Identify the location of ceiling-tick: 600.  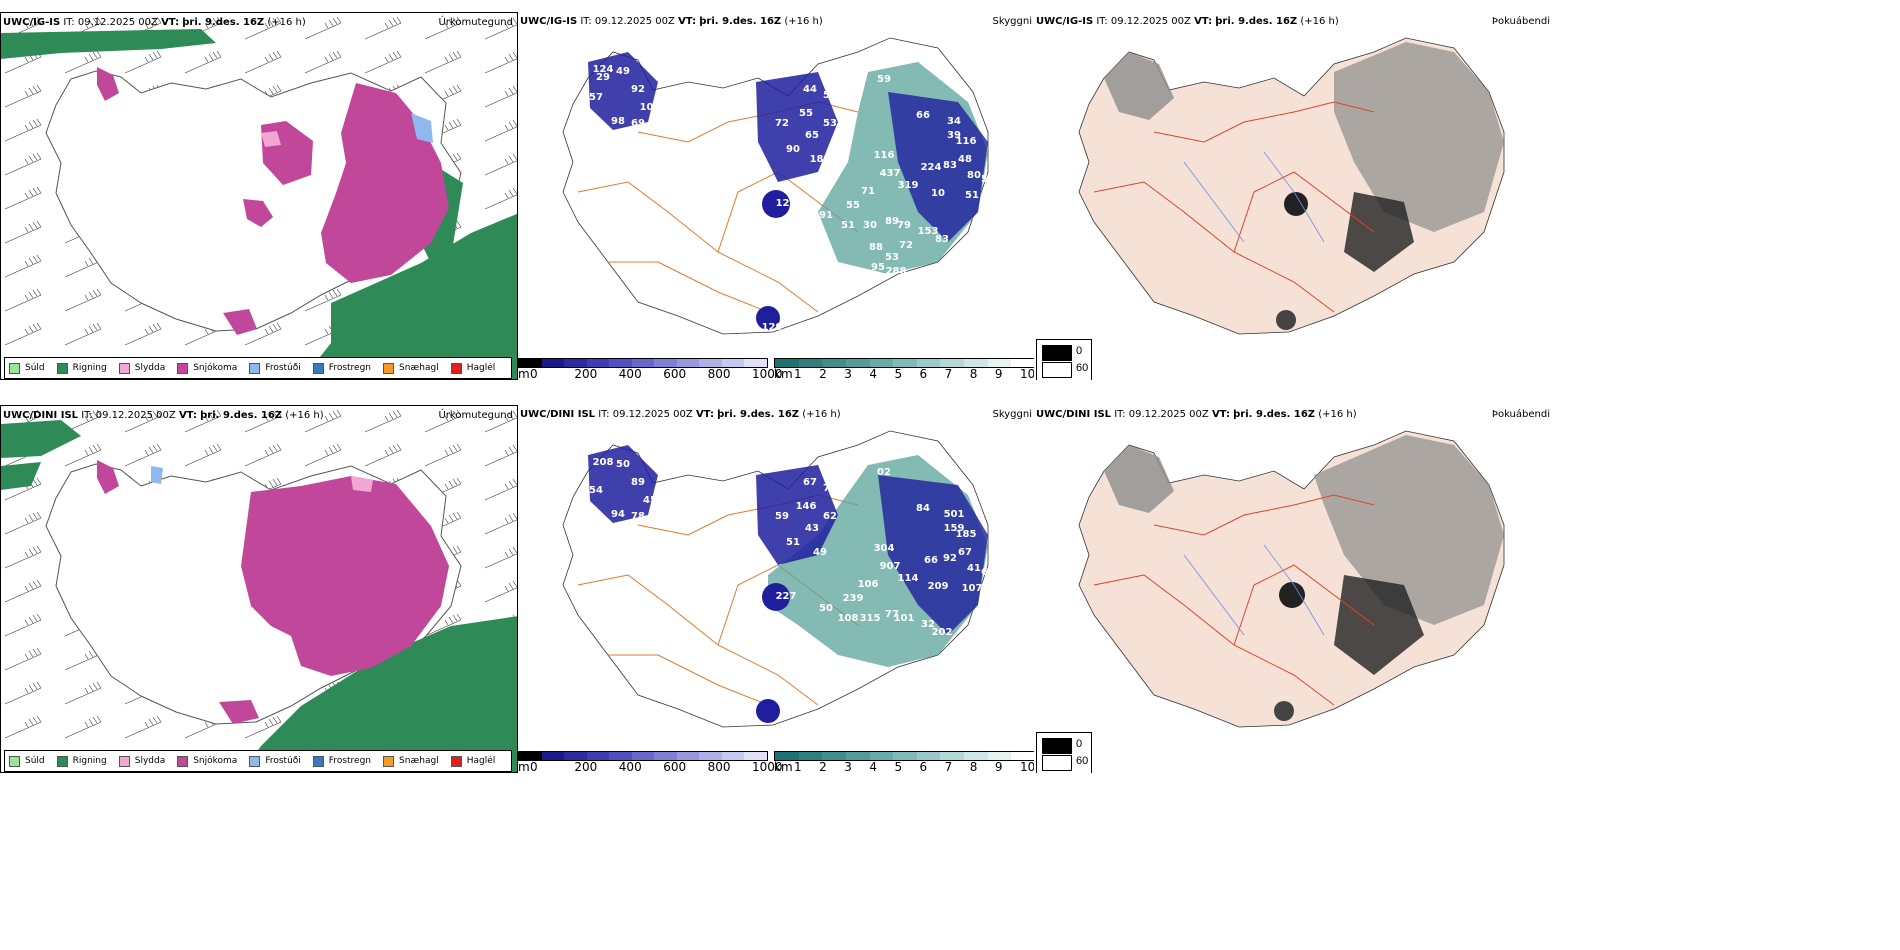
(675, 766).